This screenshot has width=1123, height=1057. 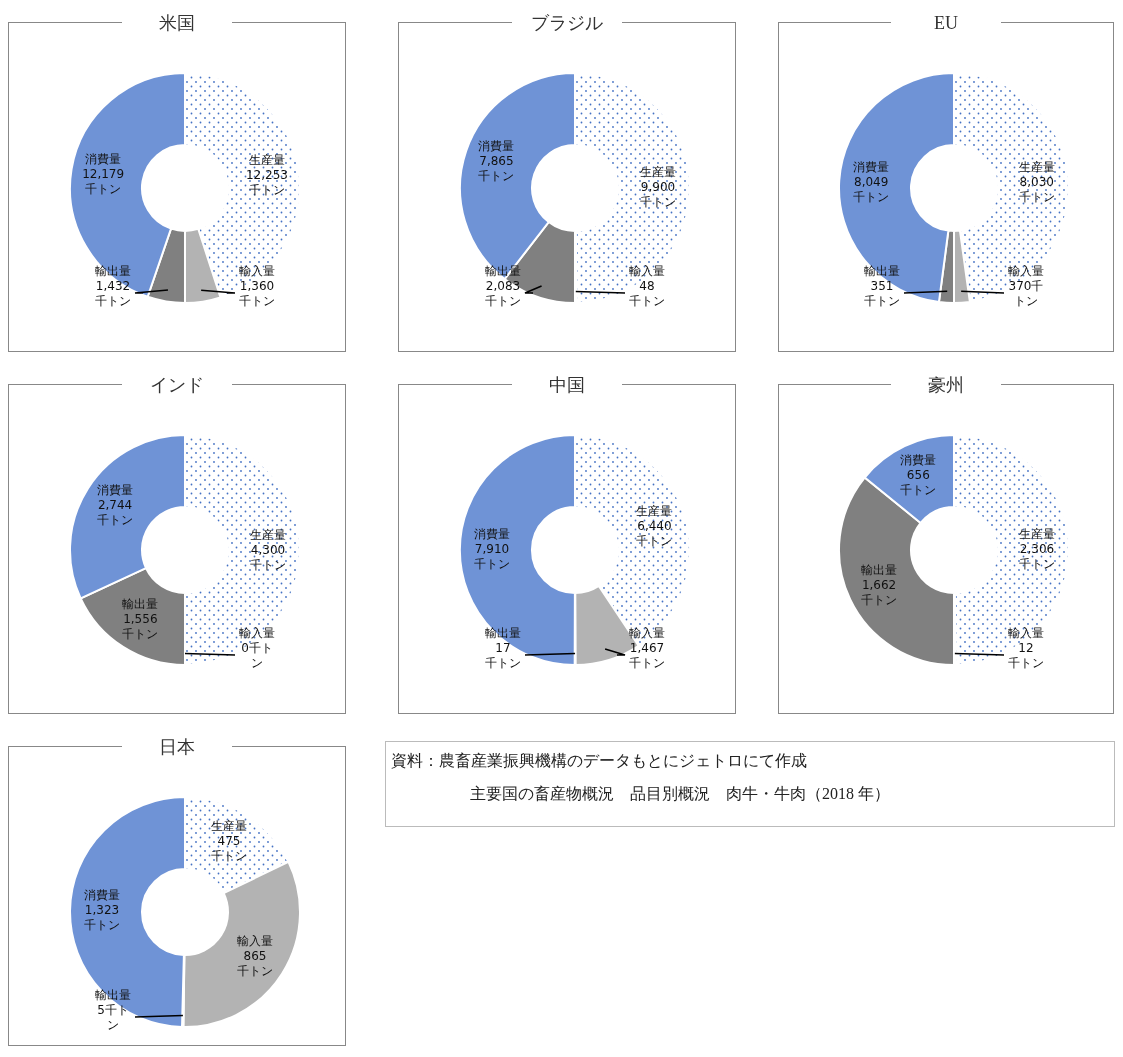 What do you see at coordinates (654, 533) in the screenshot?
I see `data-label: 6,440 千トン` at bounding box center [654, 533].